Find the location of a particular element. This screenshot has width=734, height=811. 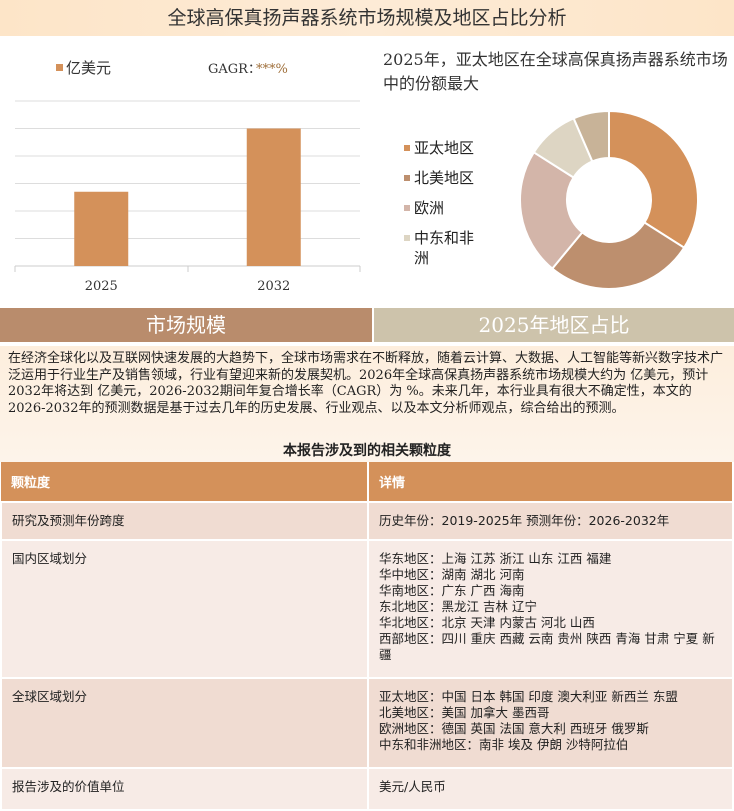

gagr-label: GAGR： is located at coordinates (234, 69).